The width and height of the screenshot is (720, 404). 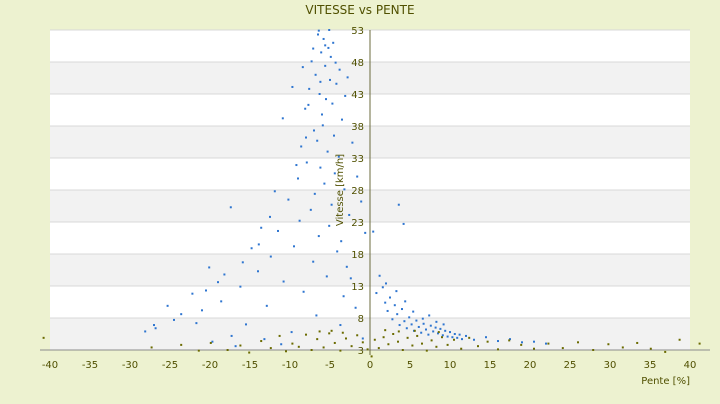 What do you see at coordinates (330, 365) in the screenshot?
I see `x-tick-label: -5` at bounding box center [330, 365].